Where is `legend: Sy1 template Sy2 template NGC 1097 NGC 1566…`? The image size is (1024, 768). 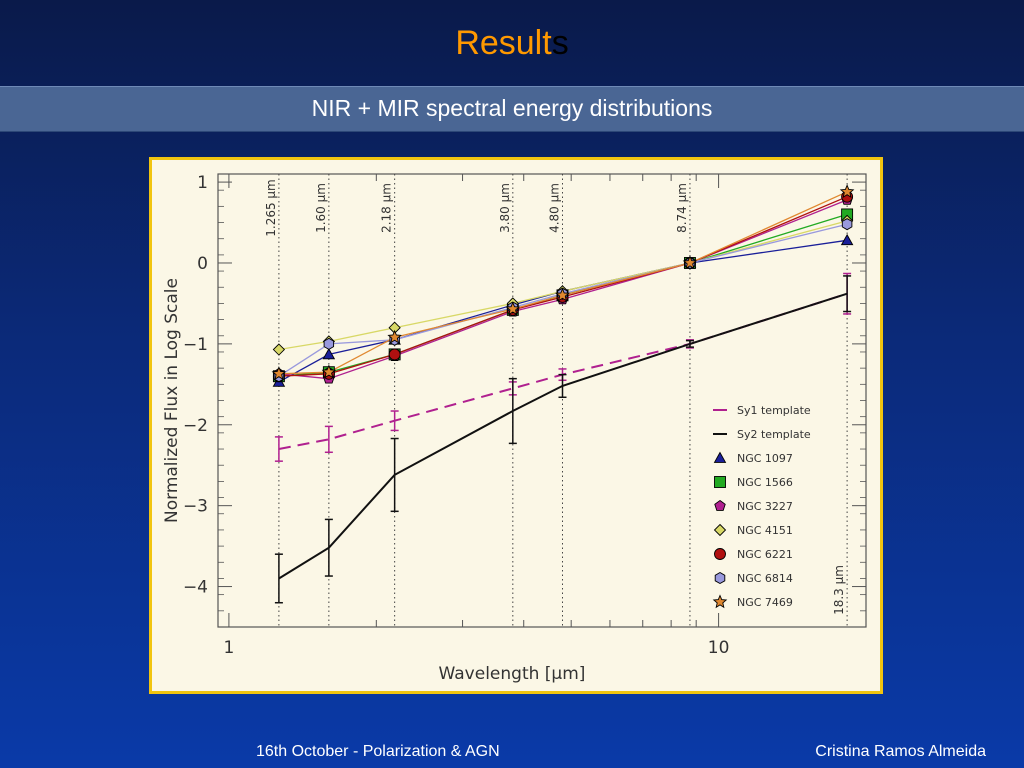
legend: Sy1 template Sy2 template NGC 1097 NGC 1566… is located at coordinates (761, 506).